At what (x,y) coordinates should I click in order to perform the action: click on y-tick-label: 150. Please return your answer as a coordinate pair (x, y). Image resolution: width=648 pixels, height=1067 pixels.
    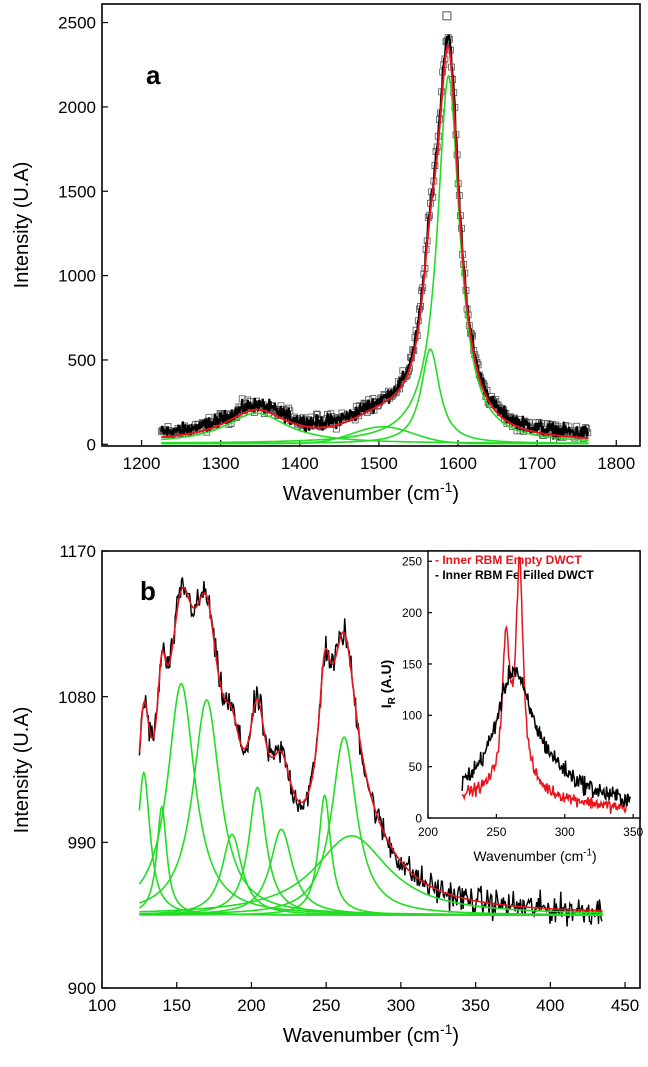
    Looking at the image, I should click on (412, 664).